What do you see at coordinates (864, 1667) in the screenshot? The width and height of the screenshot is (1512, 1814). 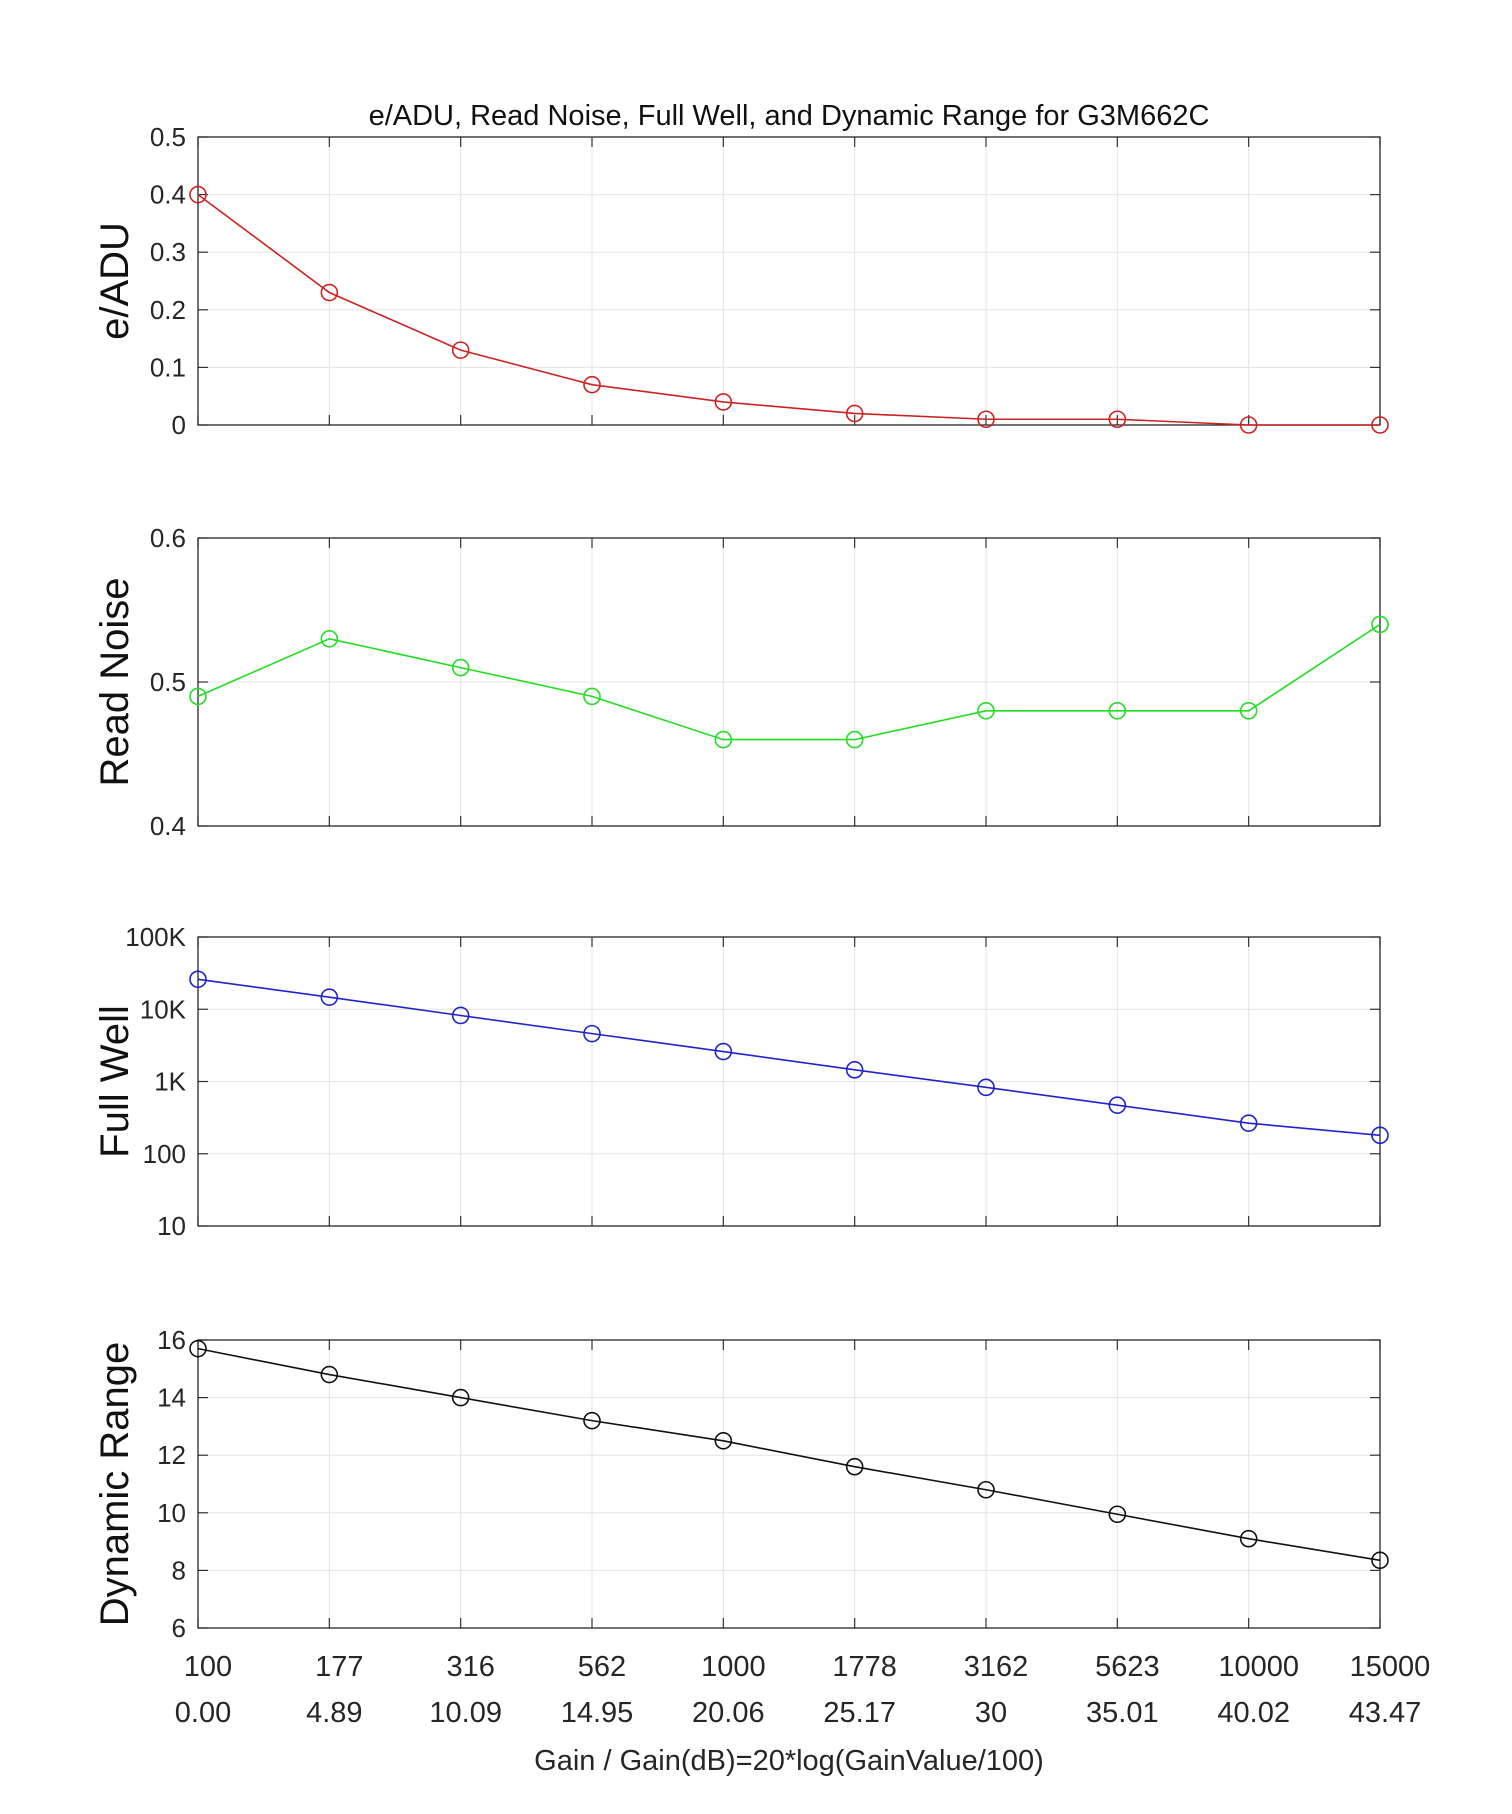 I see `x-tick-label-gain: 1778` at bounding box center [864, 1667].